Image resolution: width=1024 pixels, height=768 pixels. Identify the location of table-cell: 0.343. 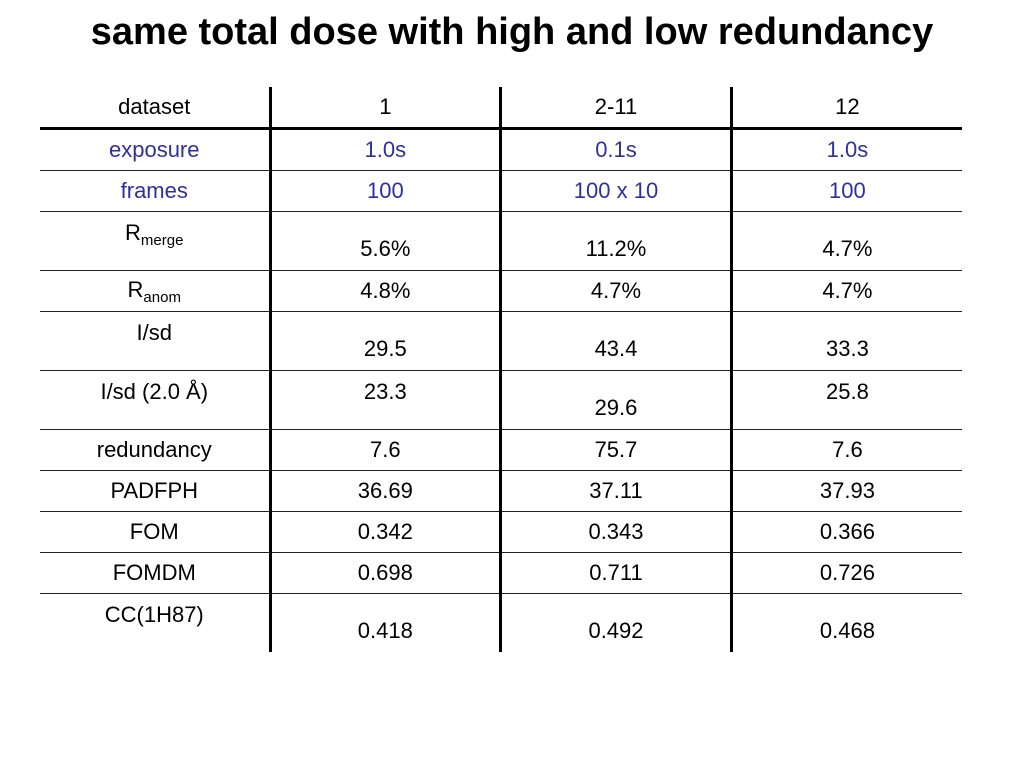
(615, 532).